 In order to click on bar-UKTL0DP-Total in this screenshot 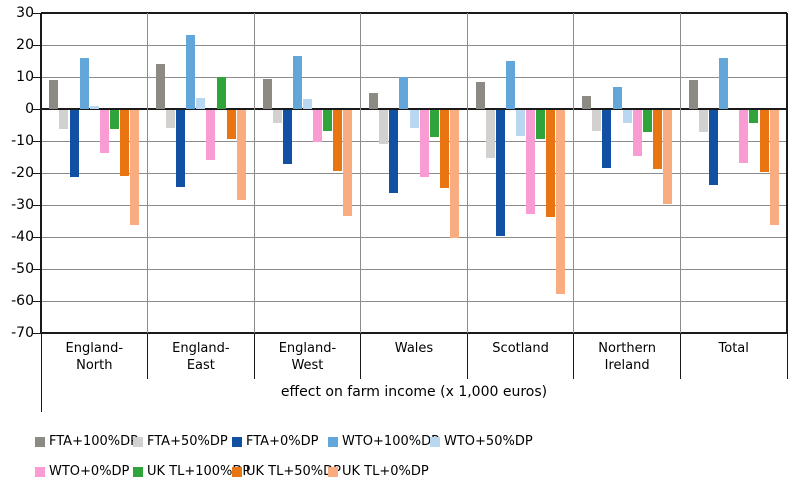, I will do `click(774, 168)`.